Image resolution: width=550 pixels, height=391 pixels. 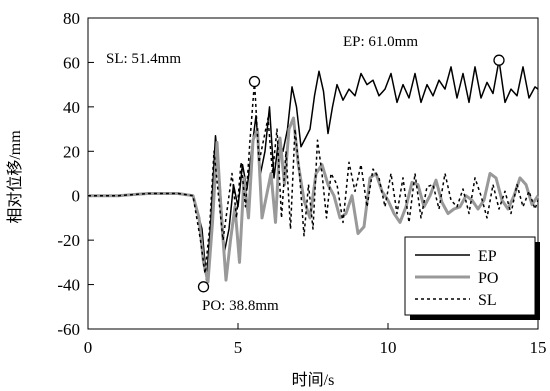 I want to click on peak-marker-ep, so click(x=499, y=60).